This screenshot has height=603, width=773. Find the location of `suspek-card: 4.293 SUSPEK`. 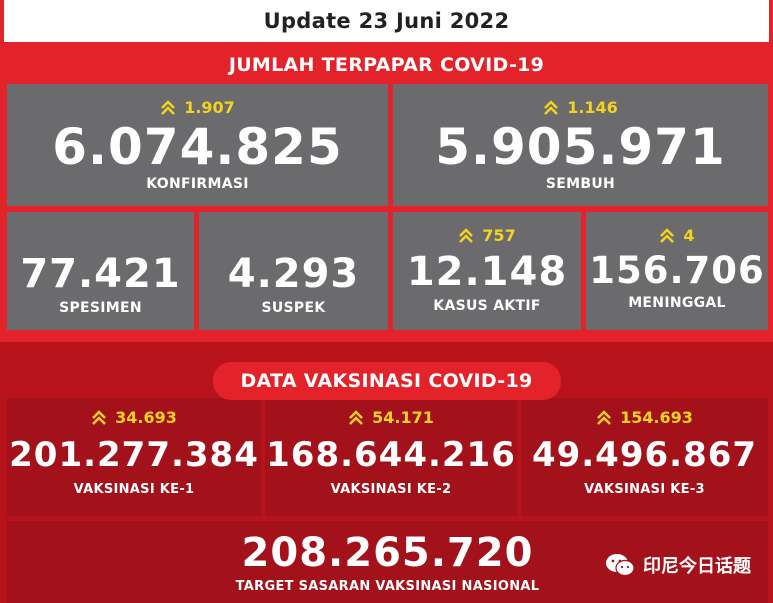

suspek-card: 4.293 SUSPEK is located at coordinates (293, 271).